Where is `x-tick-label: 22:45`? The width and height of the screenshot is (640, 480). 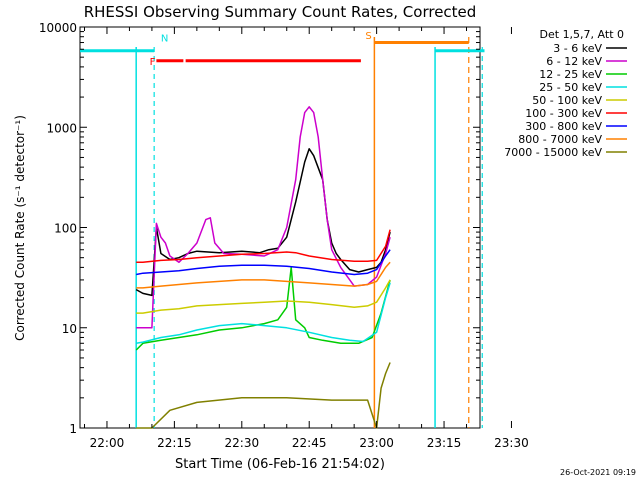
x-tick-label: 22:45 is located at coordinates (309, 443).